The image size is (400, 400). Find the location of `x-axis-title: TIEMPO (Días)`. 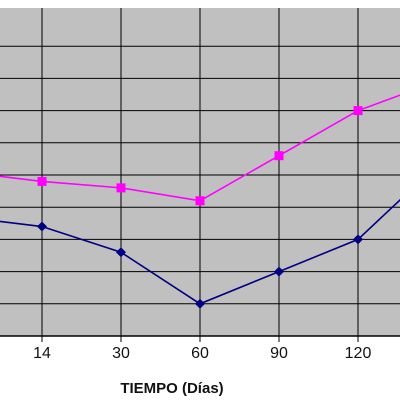

x-axis-title: TIEMPO (Días) is located at coordinates (171, 388).